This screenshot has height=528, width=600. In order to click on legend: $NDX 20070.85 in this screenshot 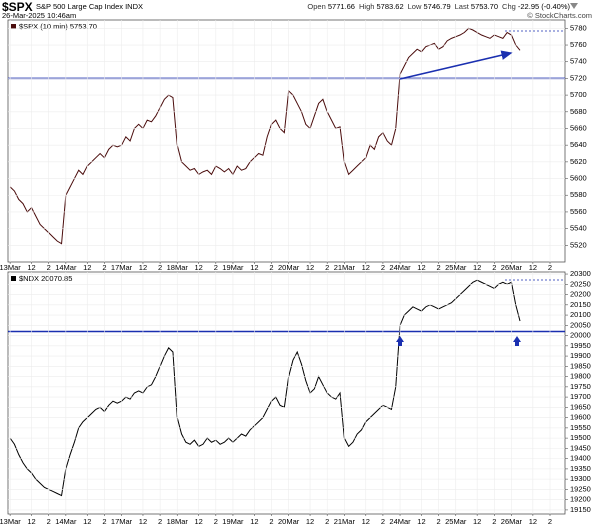, I will do `click(45, 278)`.